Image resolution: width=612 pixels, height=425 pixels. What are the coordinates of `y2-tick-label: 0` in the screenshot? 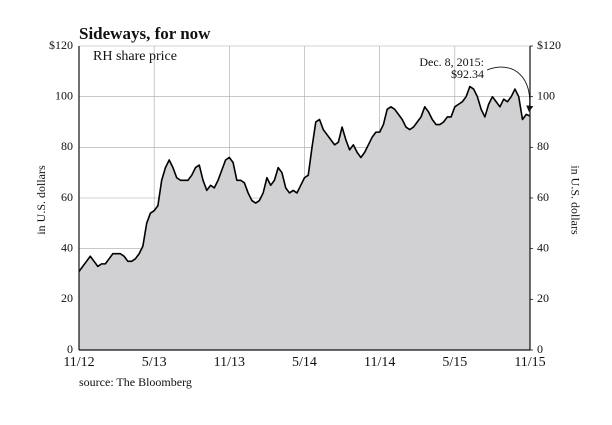 It's located at (540, 349).